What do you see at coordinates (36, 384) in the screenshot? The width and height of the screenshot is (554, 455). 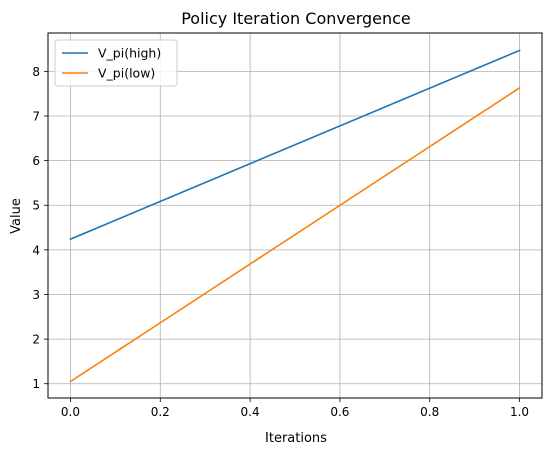 I see `y-tick-label: 1` at bounding box center [36, 384].